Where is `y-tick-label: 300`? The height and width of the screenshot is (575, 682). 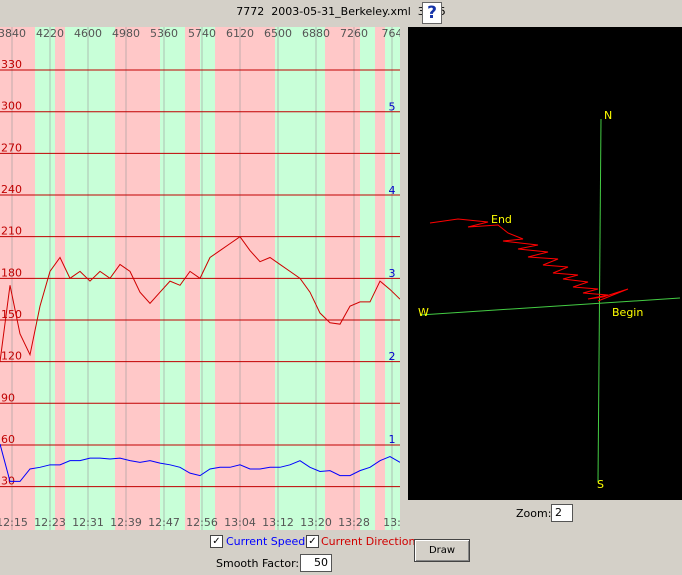
y-tick-label: 300 is located at coordinates (11, 106).